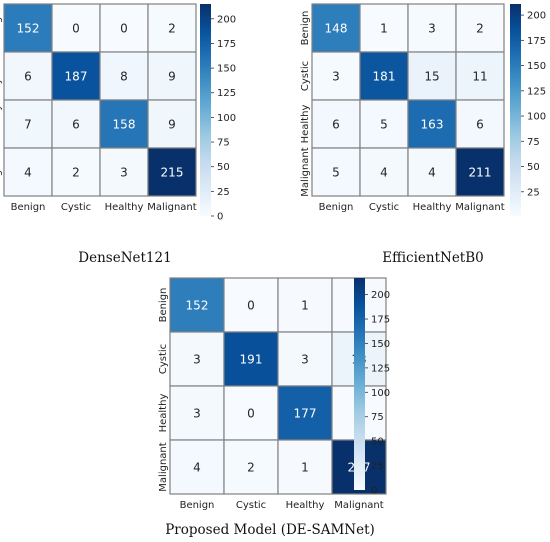 The image size is (550, 542). Describe the element at coordinates (223, 167) in the screenshot. I see `colorbar-tick-label: 50` at that location.